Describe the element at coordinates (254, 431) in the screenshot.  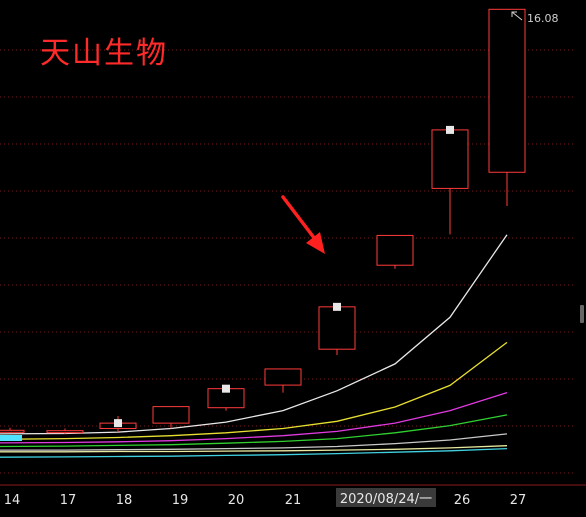
I see `ma-line-ma30` at that location.